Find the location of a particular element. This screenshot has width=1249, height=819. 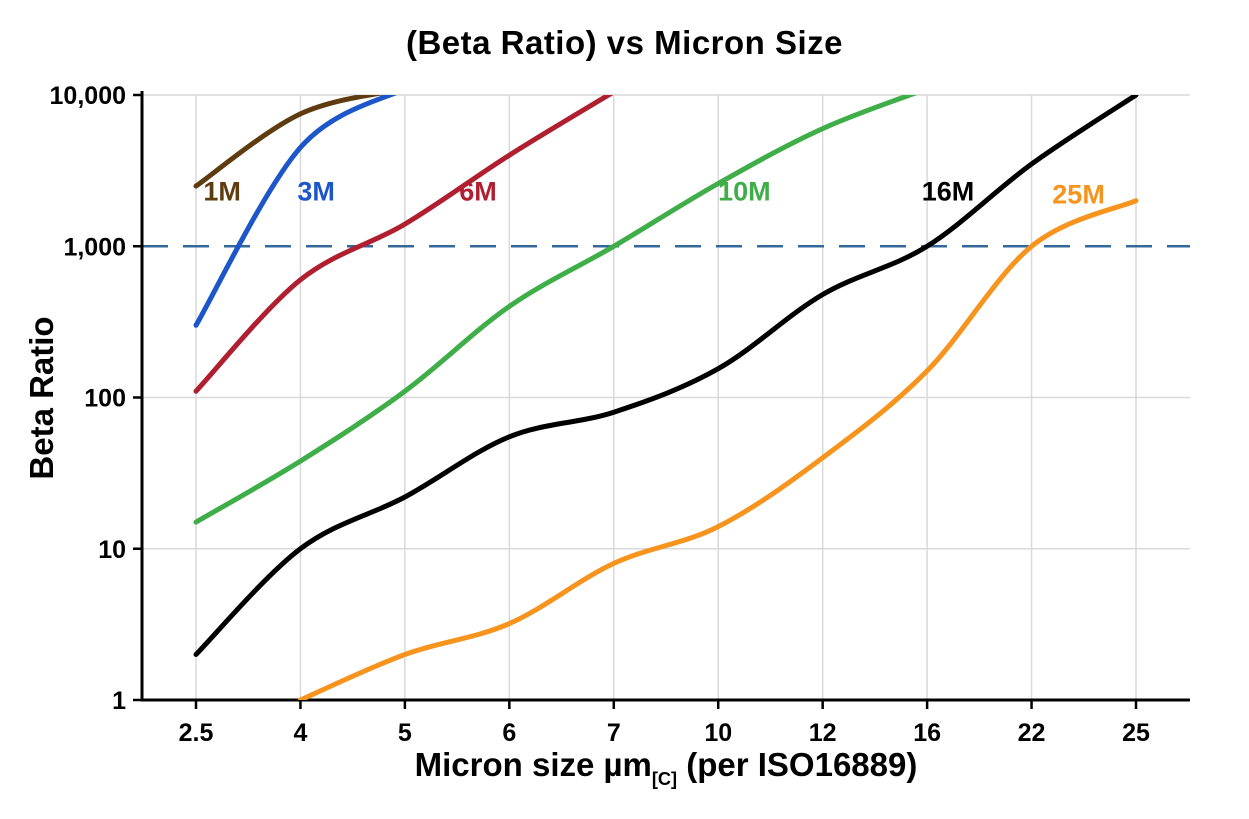

x-tick-label: 10 is located at coordinates (718, 733).